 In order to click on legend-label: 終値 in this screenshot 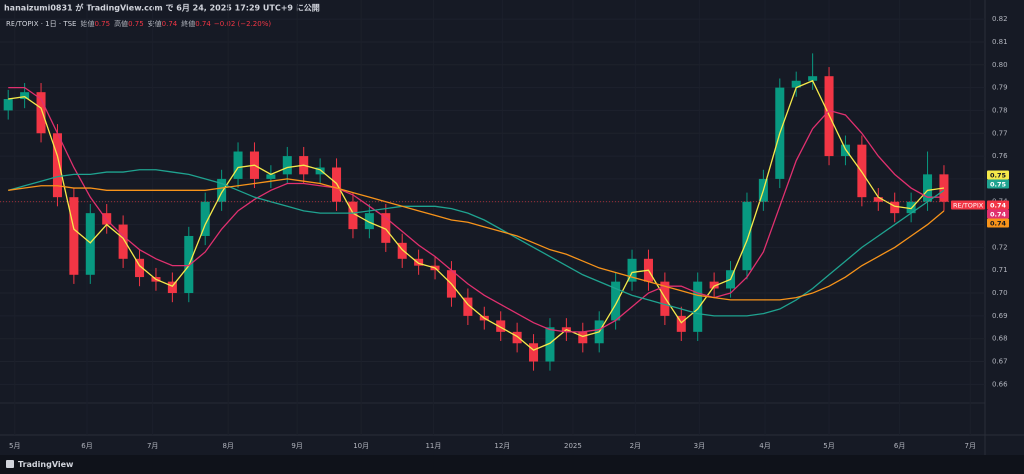, I will do `click(188, 23)`.